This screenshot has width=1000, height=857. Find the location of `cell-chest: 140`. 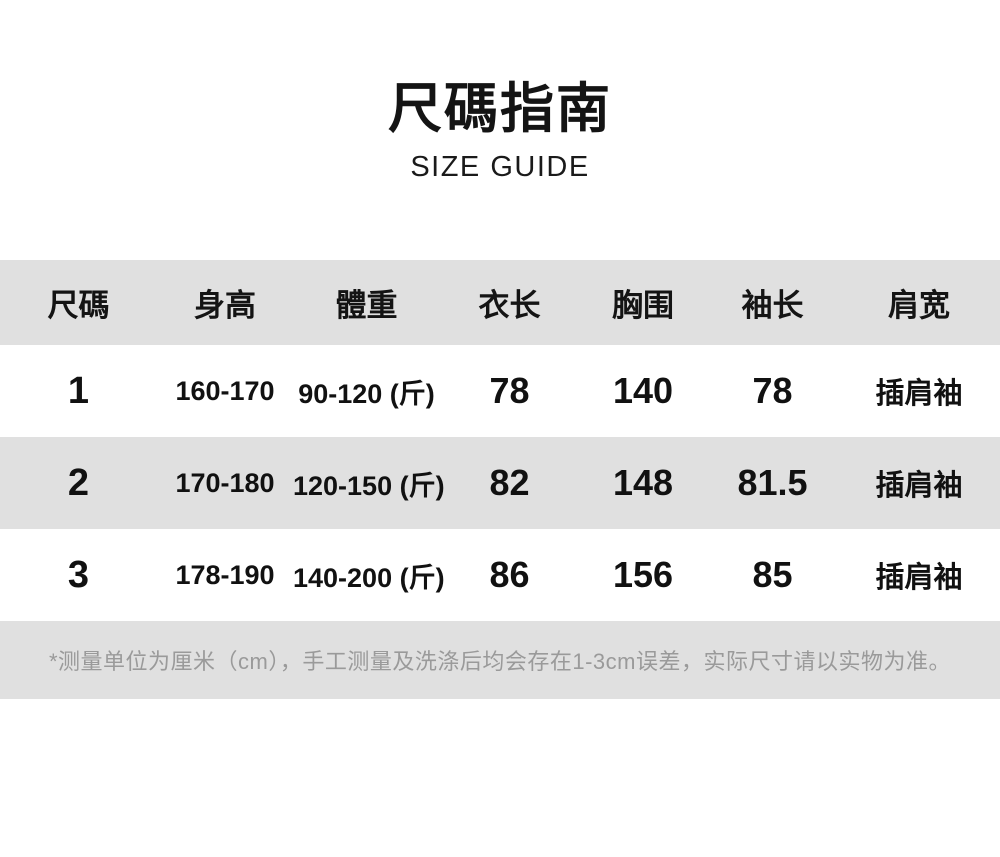

cell-chest: 140 is located at coordinates (643, 391).